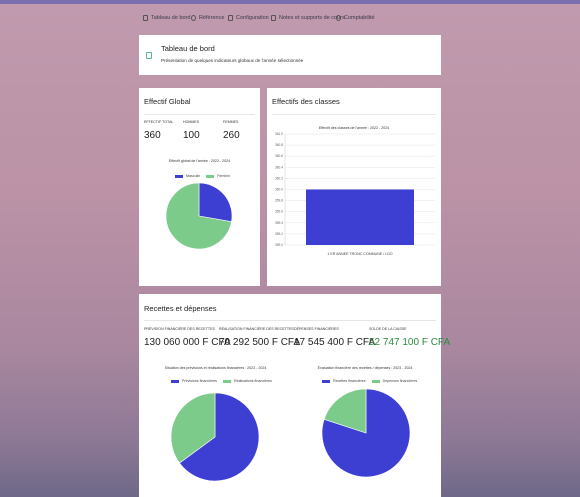 The width and height of the screenshot is (580, 497). I want to click on pie-slice-masculin, so click(215, 202).